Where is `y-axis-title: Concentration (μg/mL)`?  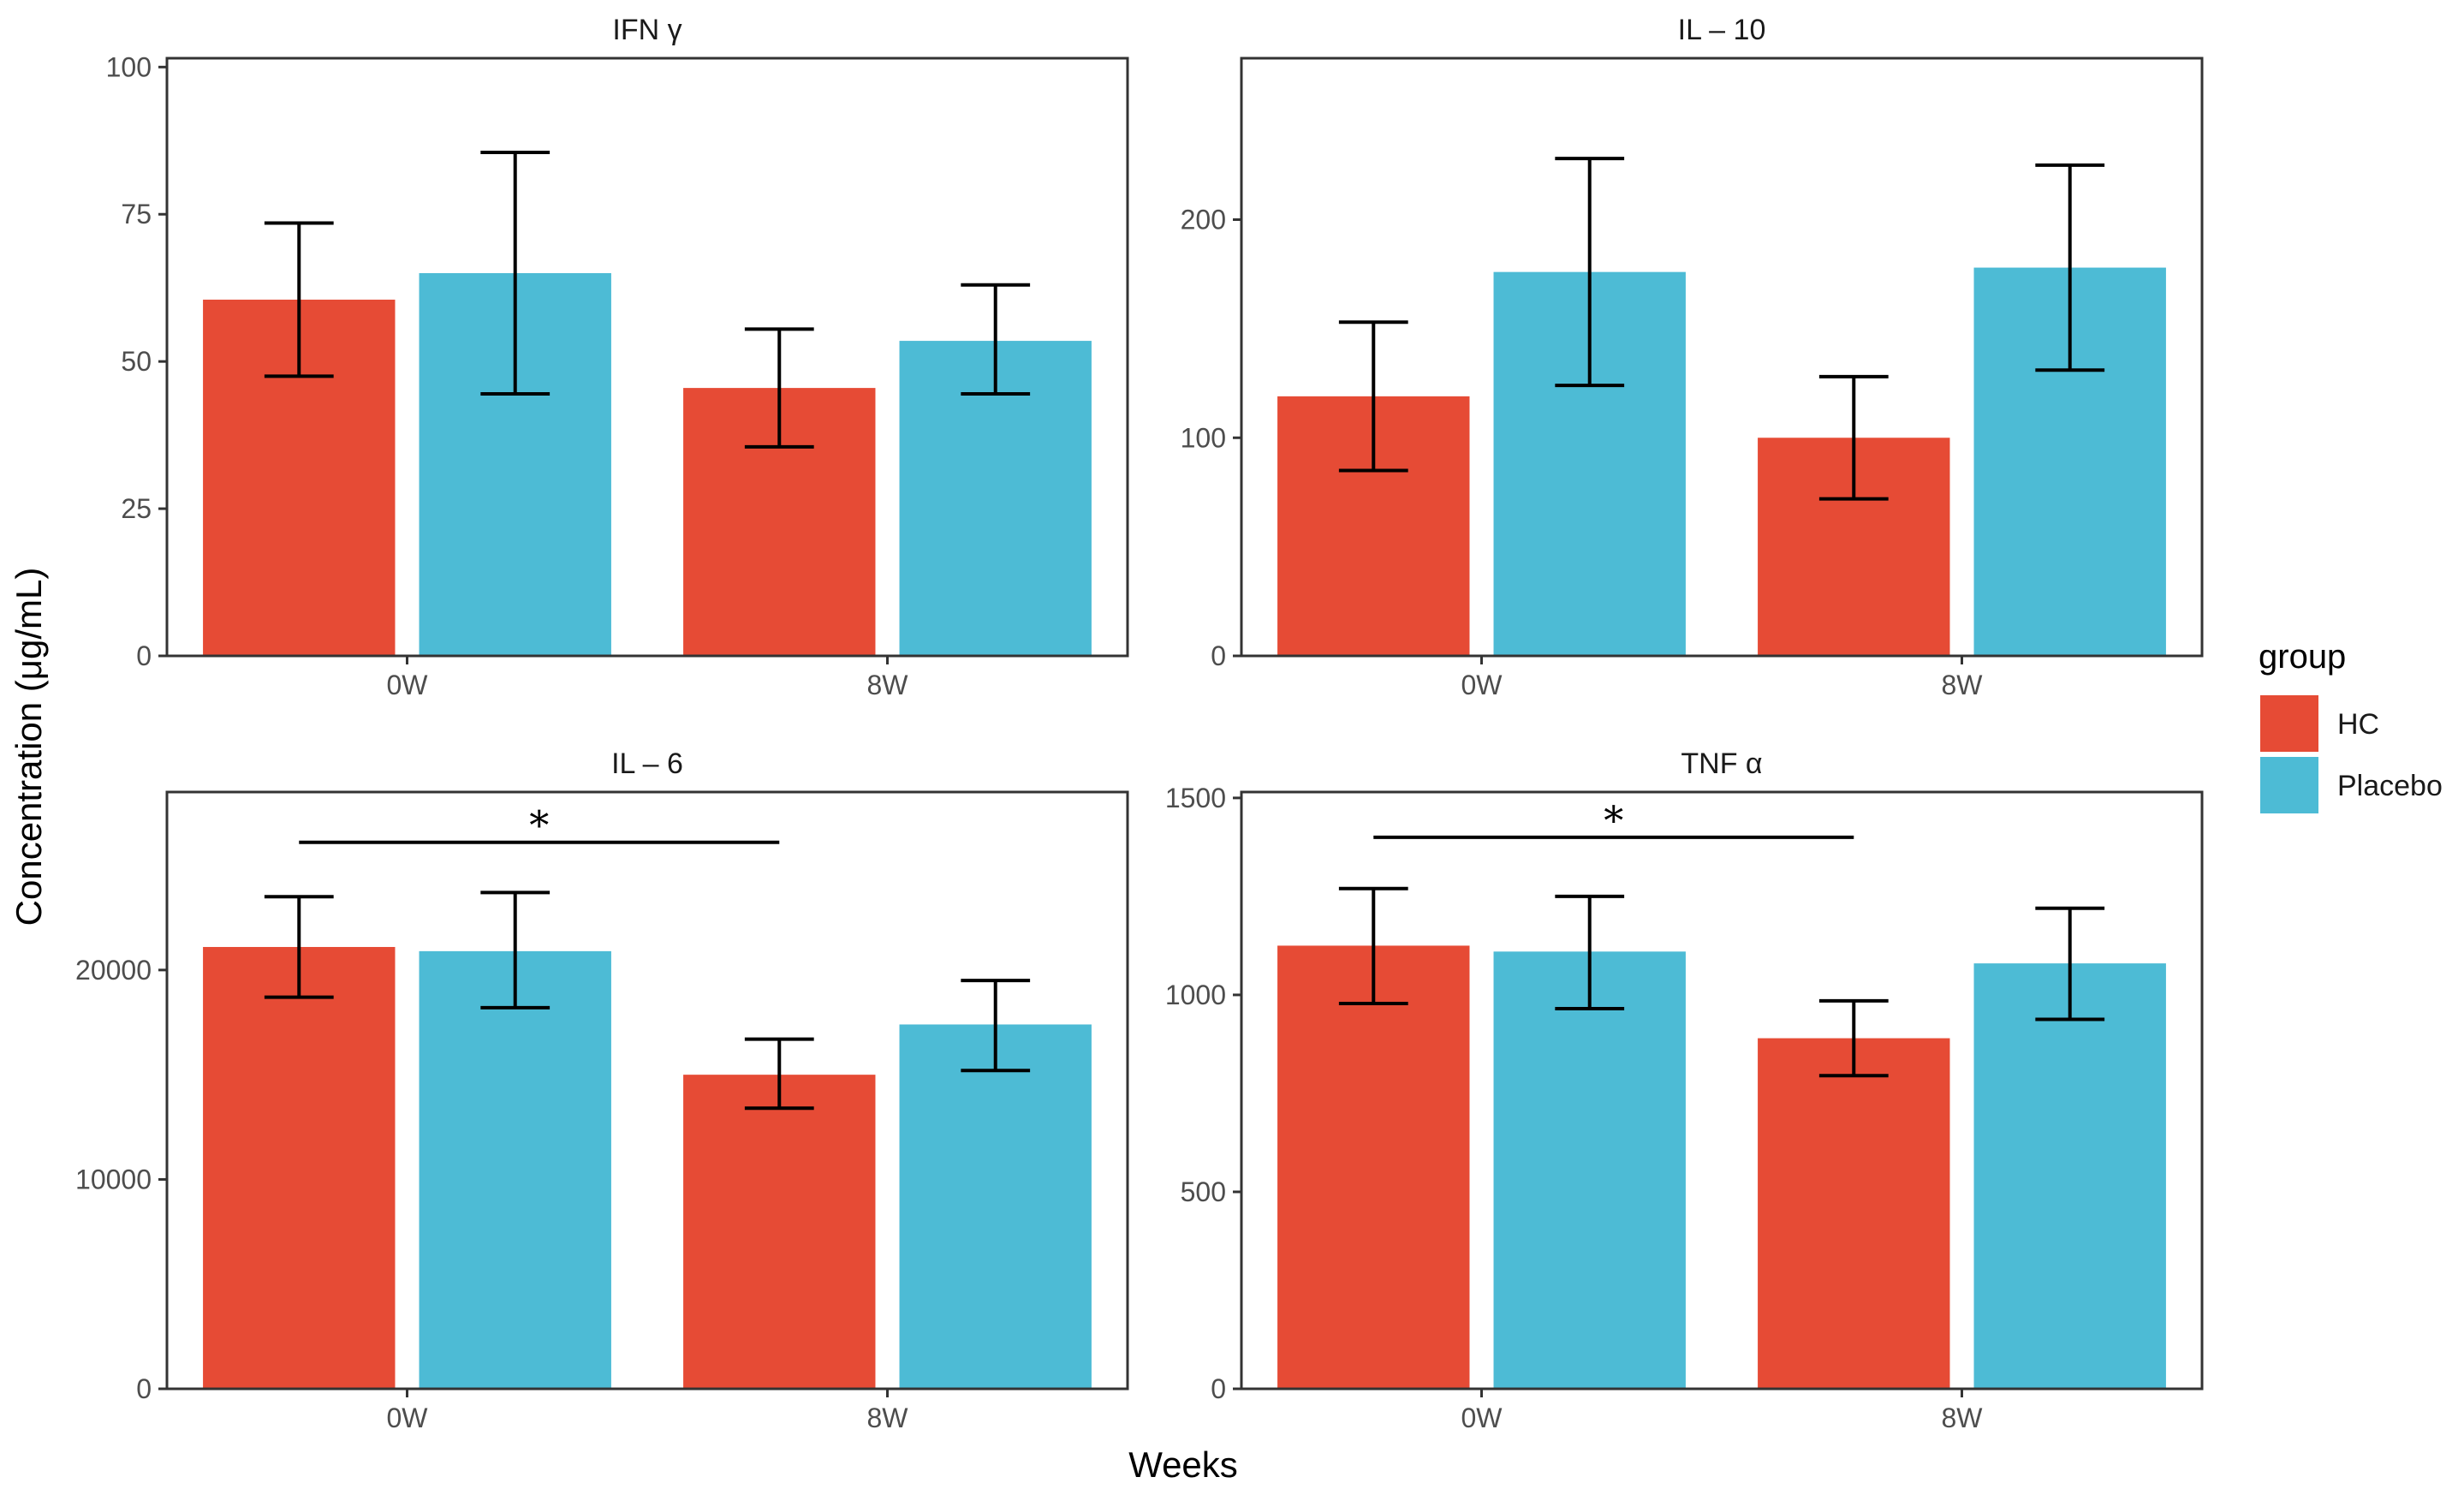
y-axis-title: Concentration (μg/mL) is located at coordinates (29, 747).